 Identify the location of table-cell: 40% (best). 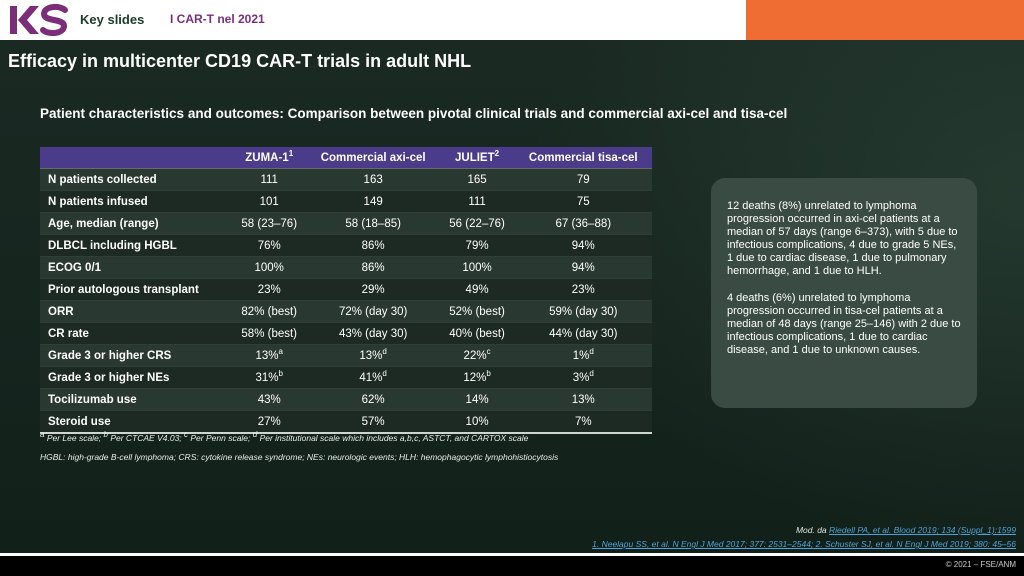
(477, 333).